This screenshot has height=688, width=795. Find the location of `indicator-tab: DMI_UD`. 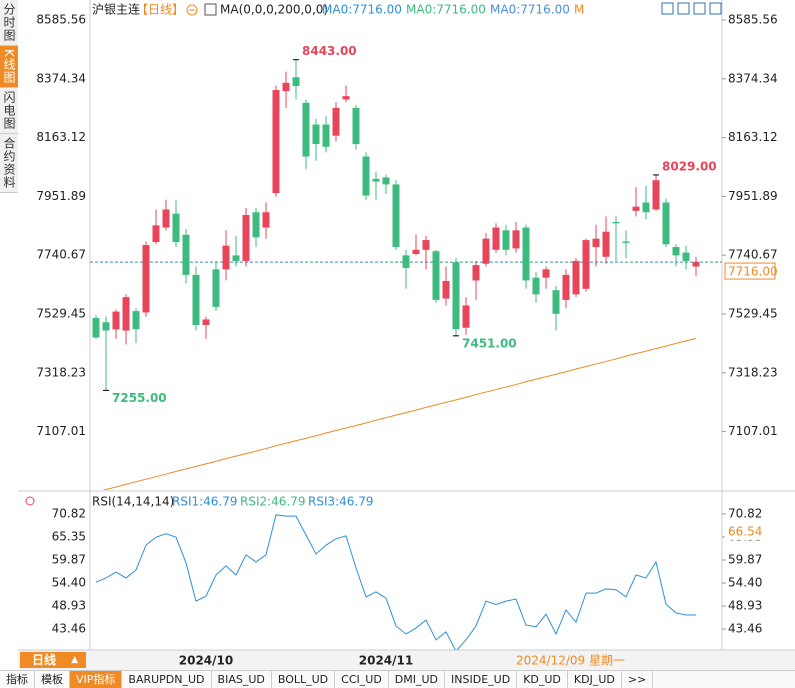

indicator-tab: DMI_UD is located at coordinates (417, 679).